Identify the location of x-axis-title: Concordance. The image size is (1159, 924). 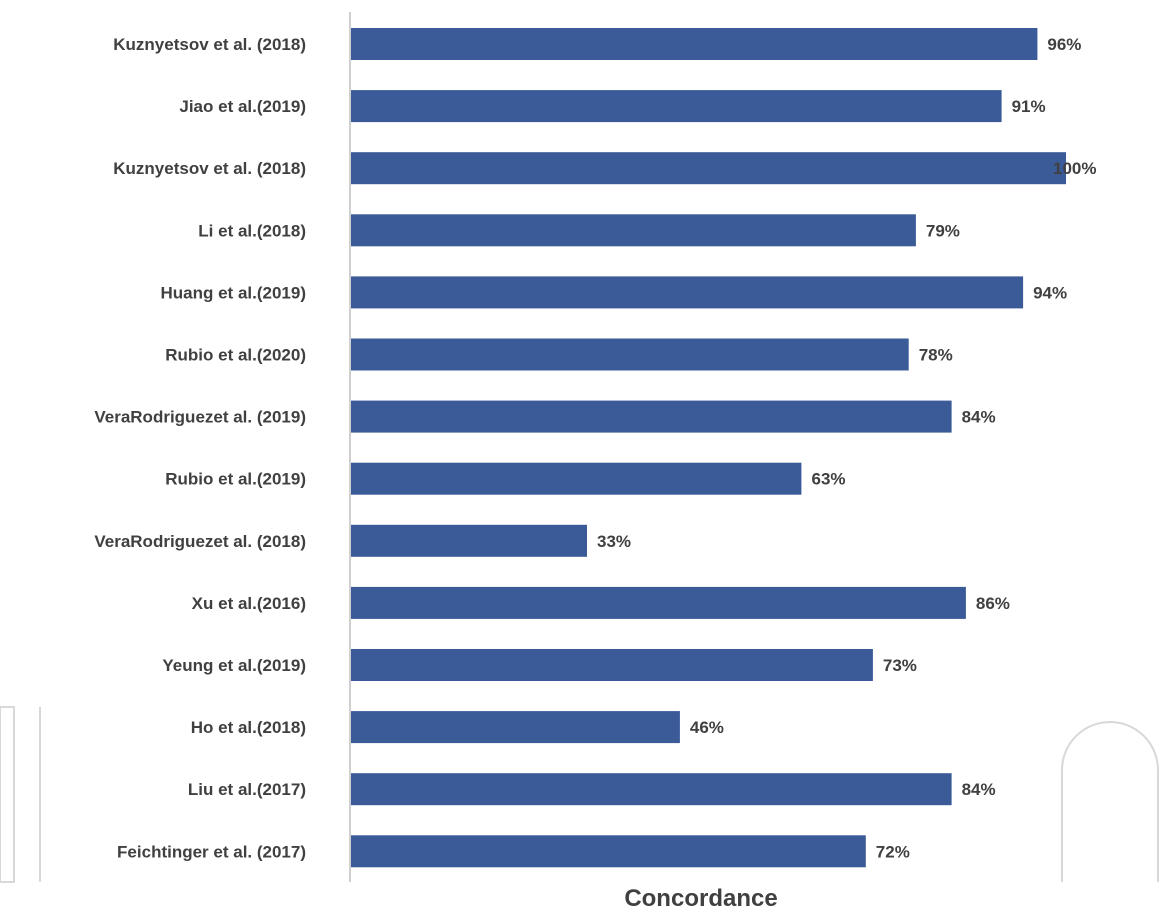
(700, 898).